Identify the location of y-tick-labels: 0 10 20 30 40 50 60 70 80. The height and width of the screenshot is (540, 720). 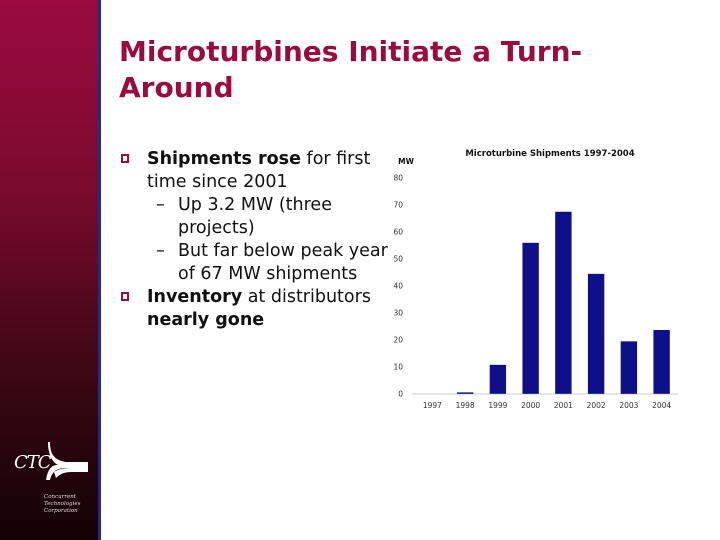
(398, 286).